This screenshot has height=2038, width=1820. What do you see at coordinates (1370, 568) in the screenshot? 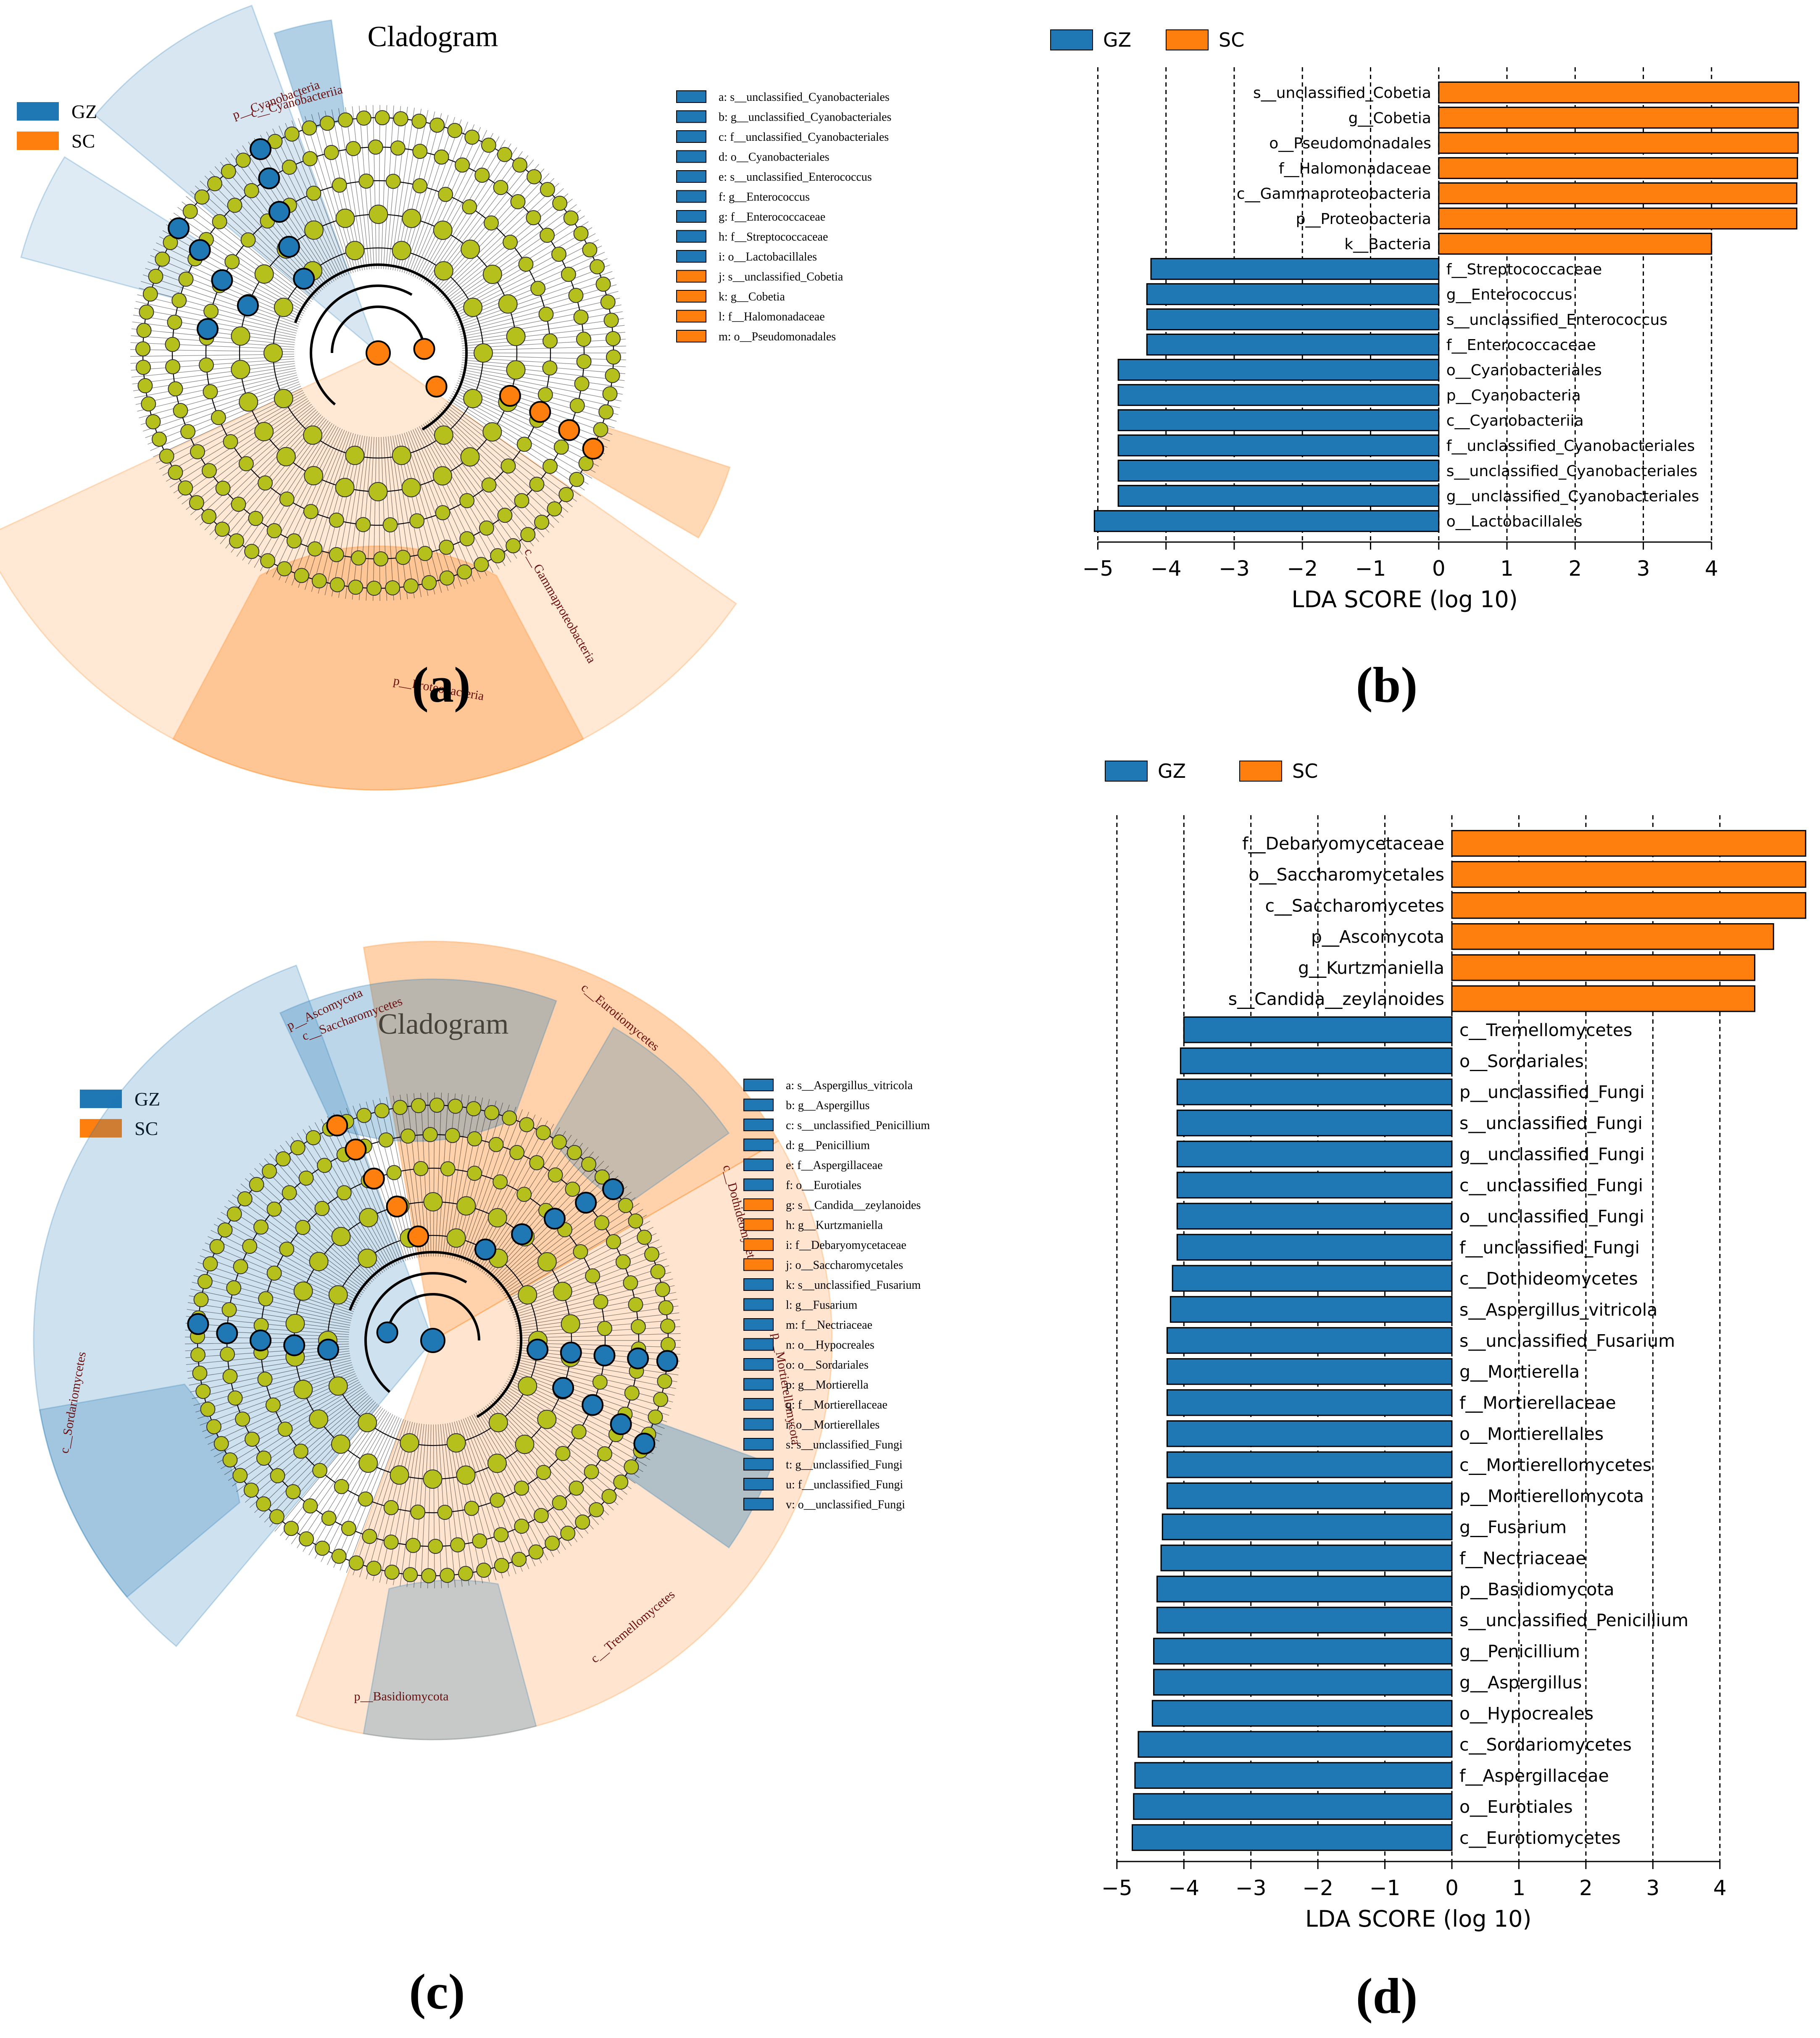
I see `x-tick-label: −1` at bounding box center [1370, 568].